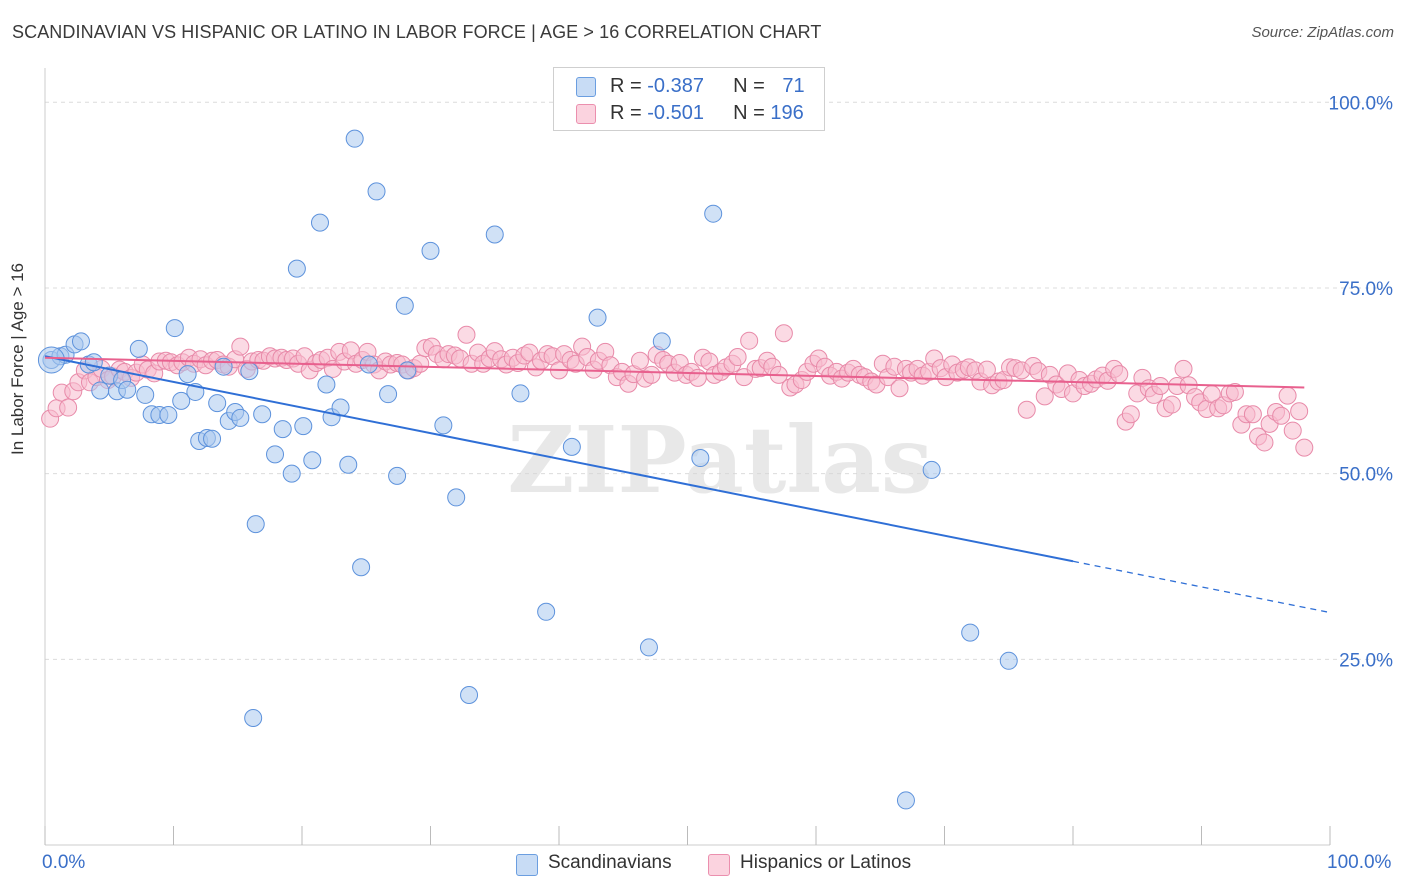  I want to click on trend-line-hispanics, so click(674, 372).